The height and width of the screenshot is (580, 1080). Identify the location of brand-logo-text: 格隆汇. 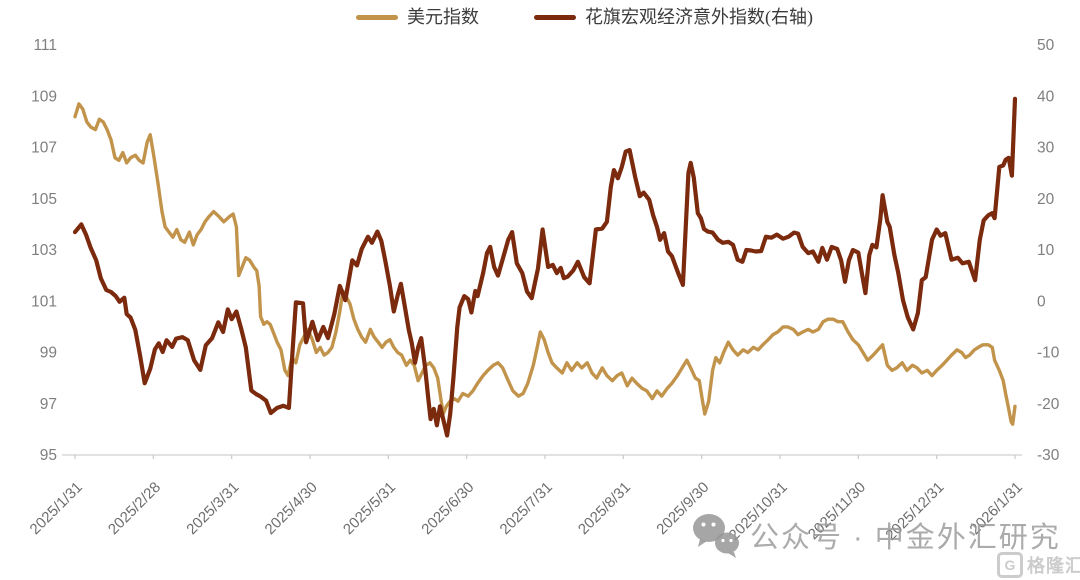
(1053, 566).